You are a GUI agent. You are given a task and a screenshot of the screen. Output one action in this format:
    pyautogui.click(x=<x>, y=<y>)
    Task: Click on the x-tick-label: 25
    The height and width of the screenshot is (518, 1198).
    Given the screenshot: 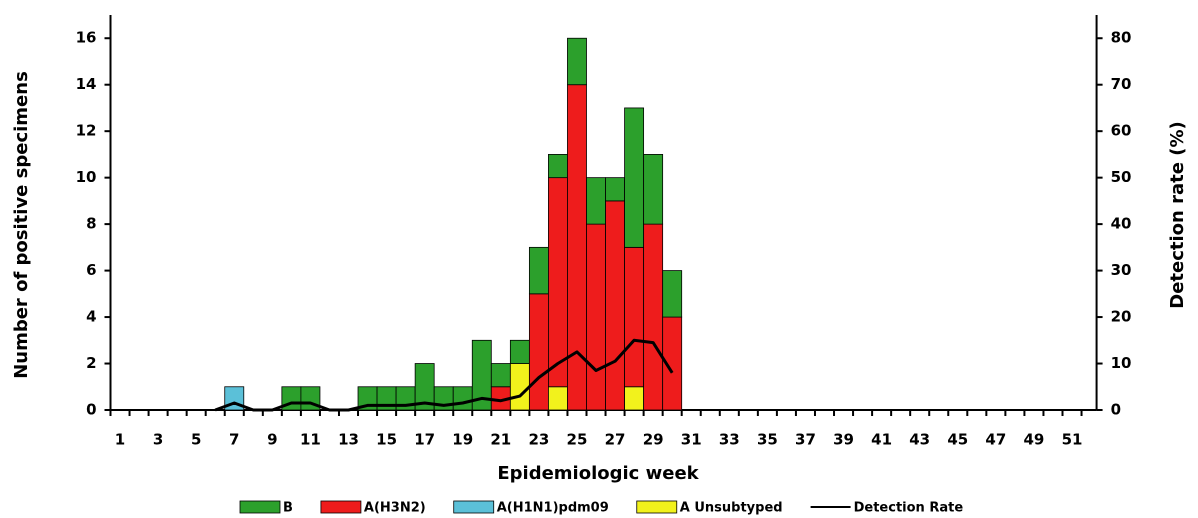 What is the action you would take?
    pyautogui.click(x=577, y=440)
    